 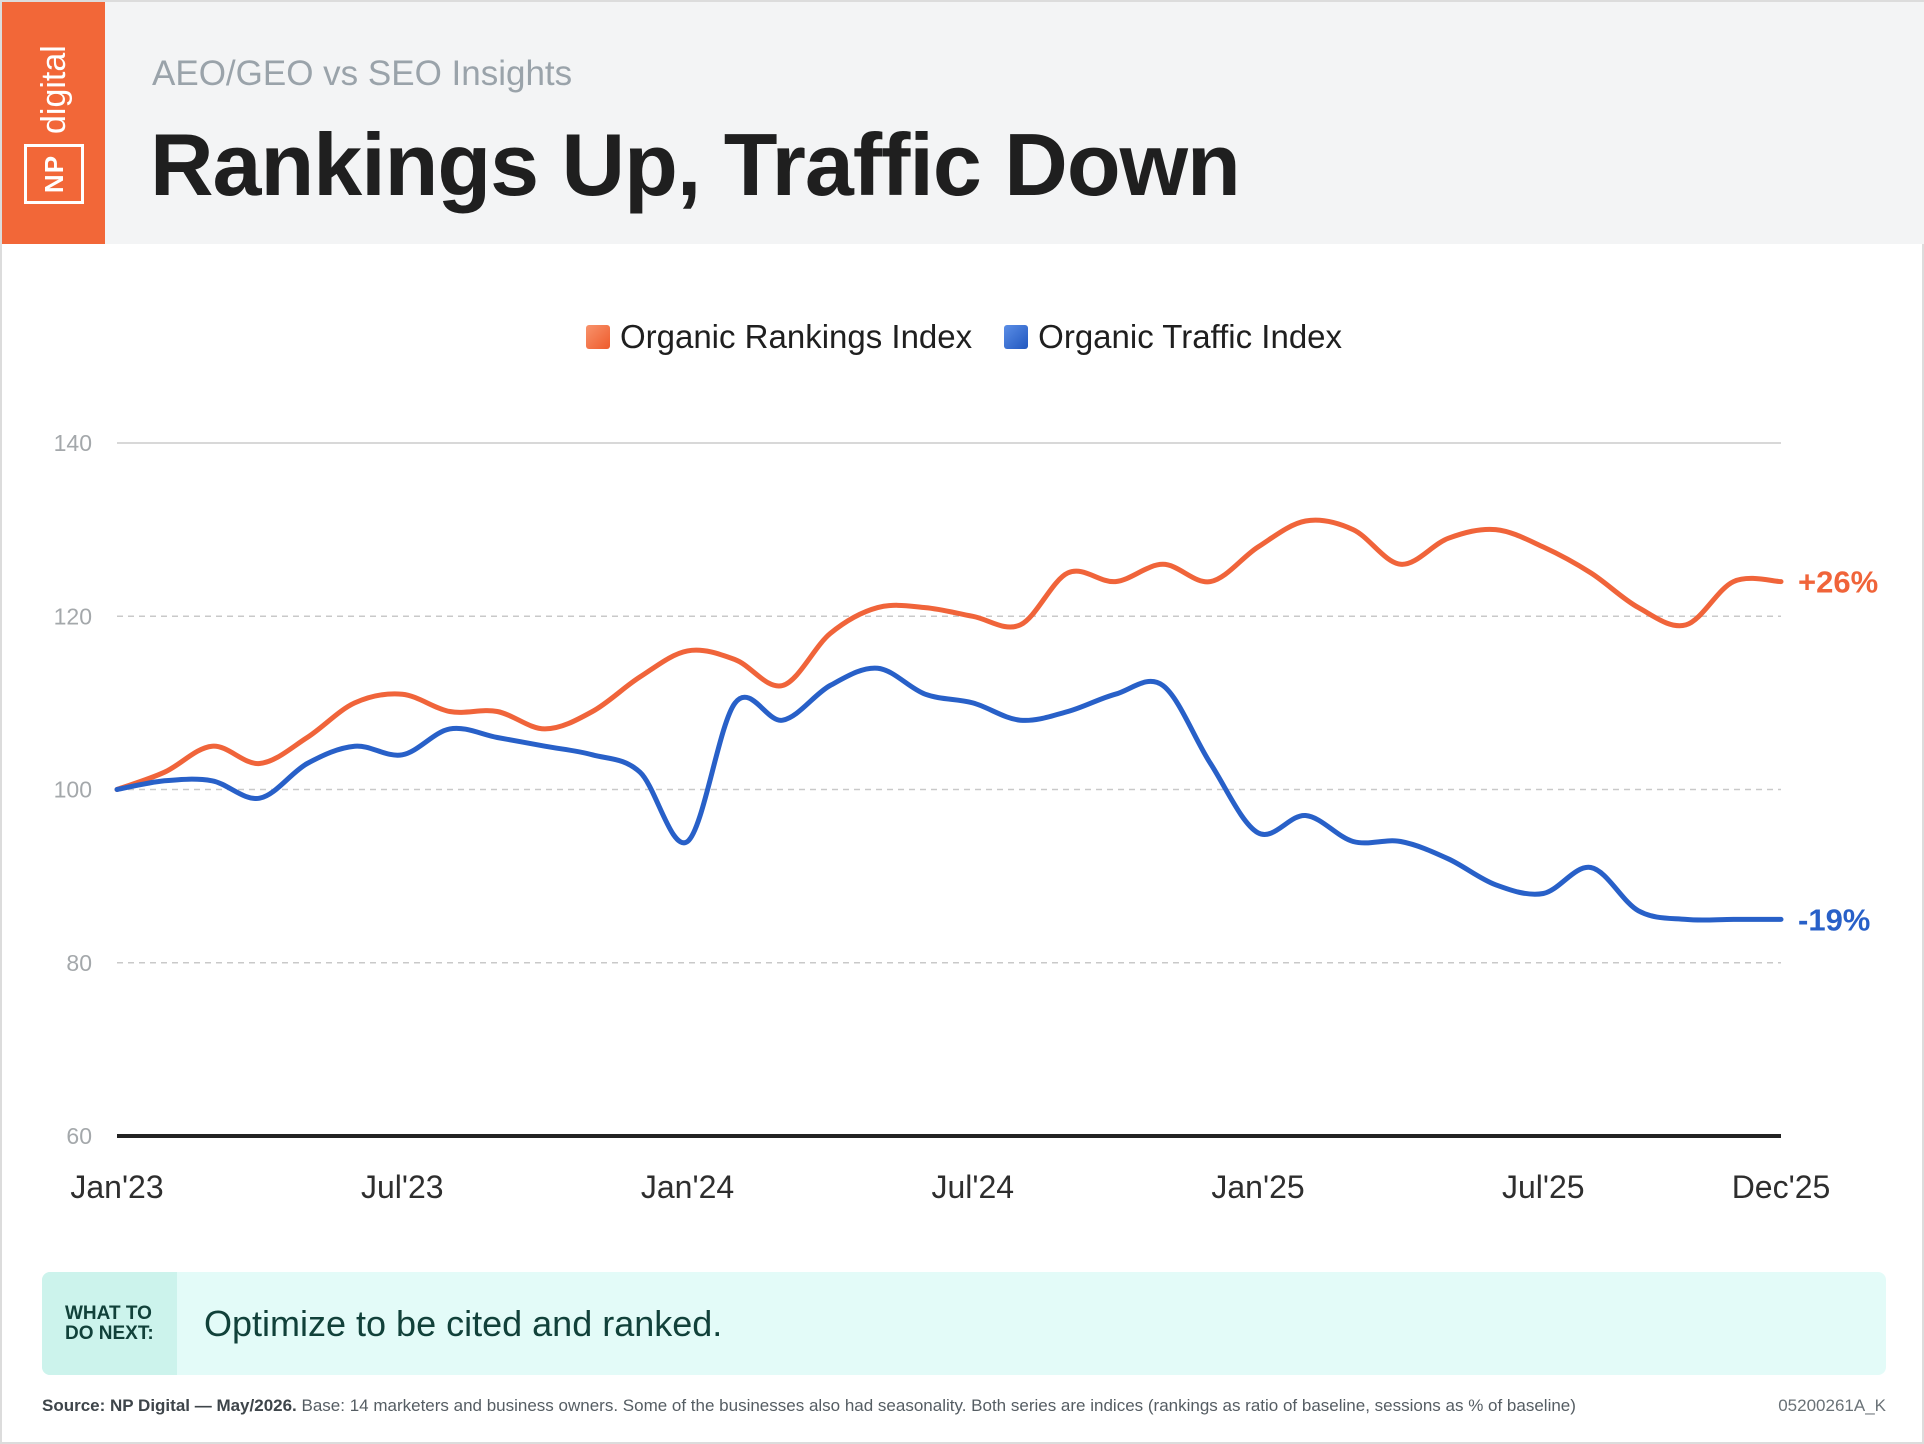 What do you see at coordinates (463, 1323) in the screenshot?
I see `callout-text: Optimize to be cited and ranked.` at bounding box center [463, 1323].